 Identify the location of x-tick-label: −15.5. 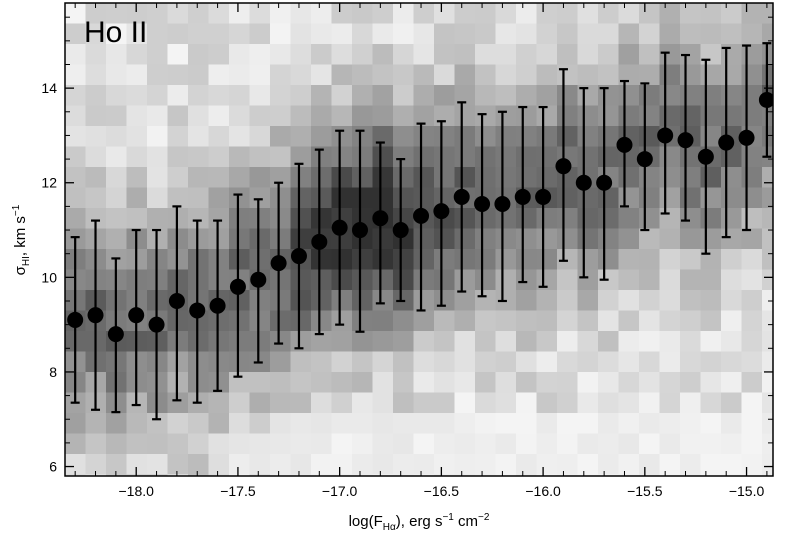
(645, 491).